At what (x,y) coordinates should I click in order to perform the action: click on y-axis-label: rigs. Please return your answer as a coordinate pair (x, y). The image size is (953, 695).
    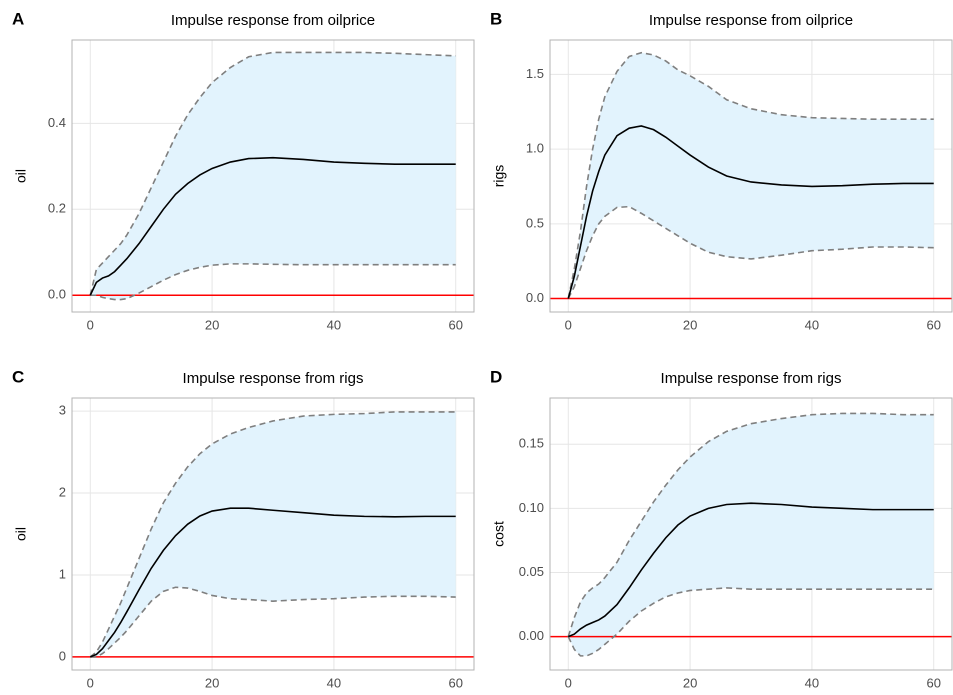
    Looking at the image, I should click on (499, 176).